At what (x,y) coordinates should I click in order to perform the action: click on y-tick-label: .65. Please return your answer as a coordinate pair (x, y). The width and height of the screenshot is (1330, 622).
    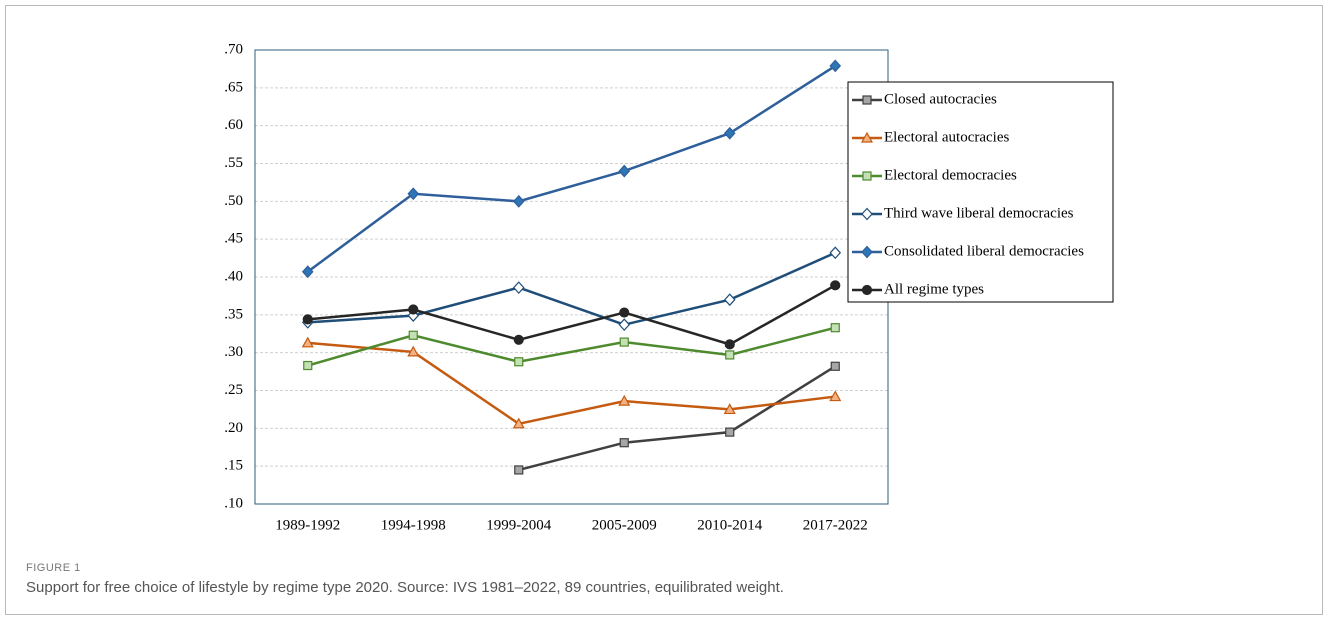
    Looking at the image, I should click on (233, 87).